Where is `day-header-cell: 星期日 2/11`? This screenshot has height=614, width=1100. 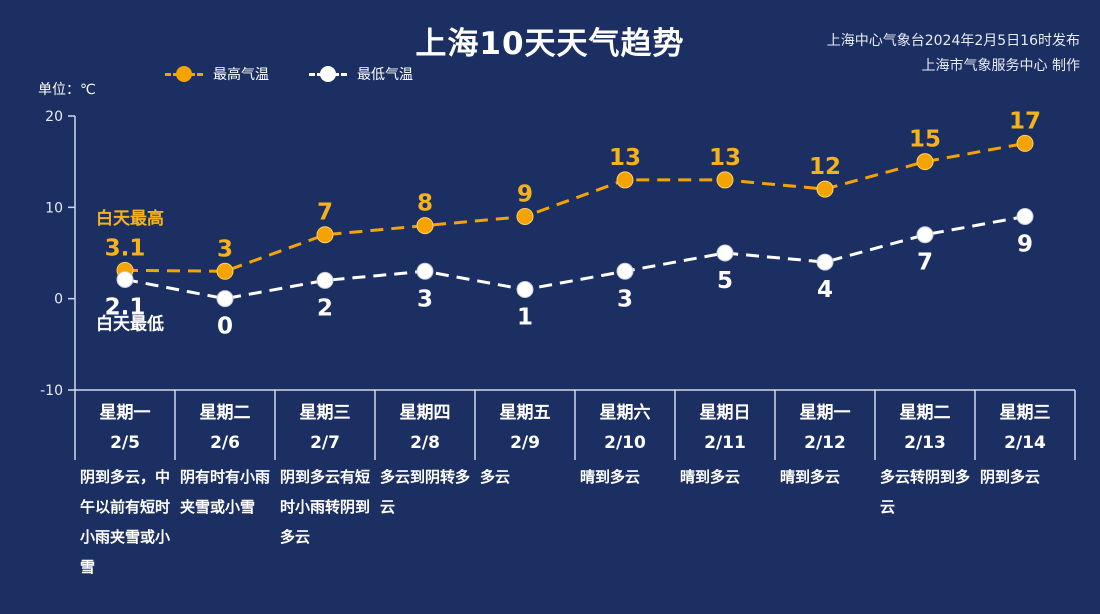
day-header-cell: 星期日 2/11 is located at coordinates (725, 426).